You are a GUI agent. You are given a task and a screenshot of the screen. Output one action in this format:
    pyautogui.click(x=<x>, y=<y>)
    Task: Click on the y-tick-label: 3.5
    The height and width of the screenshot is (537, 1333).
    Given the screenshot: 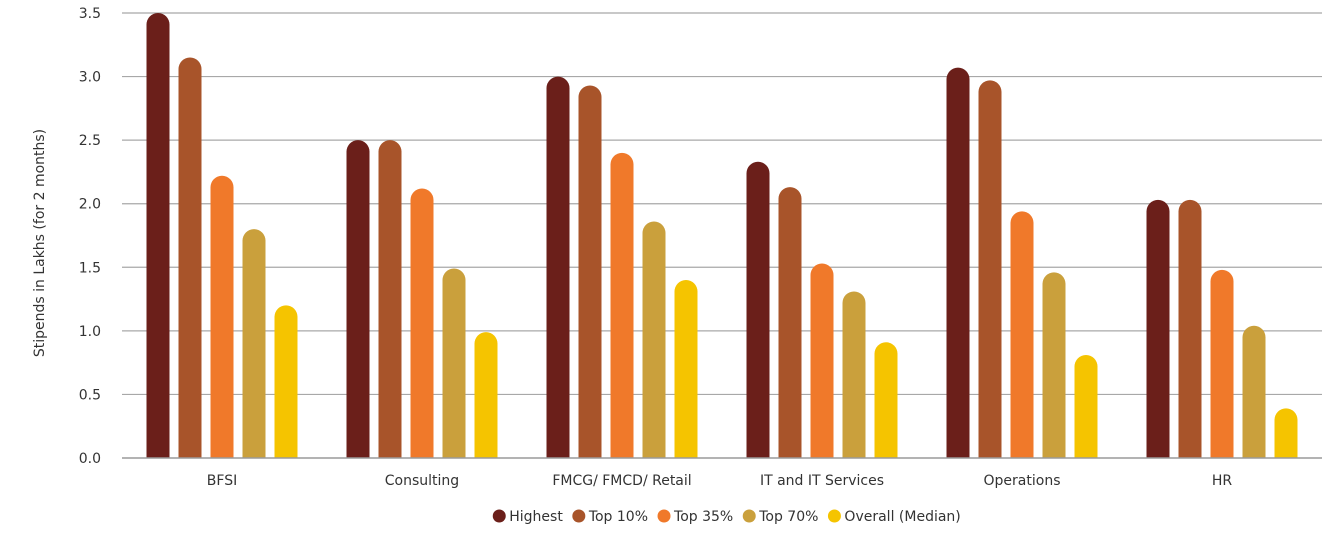 What is the action you would take?
    pyautogui.click(x=90, y=14)
    